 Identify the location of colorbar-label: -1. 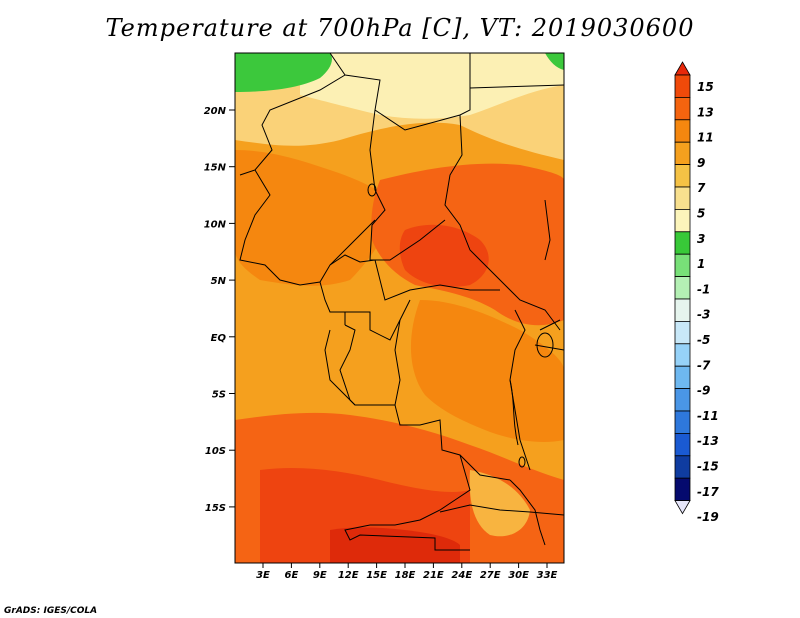
(703, 289).